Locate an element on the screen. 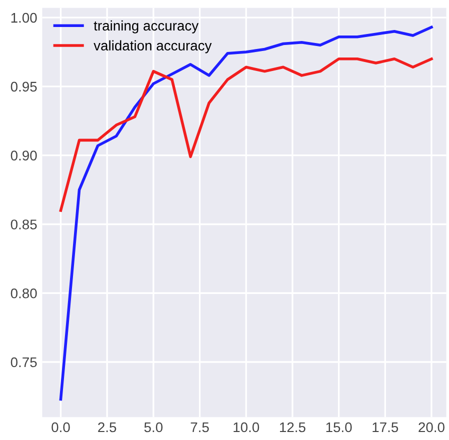  x-tick-label: 15.0 is located at coordinates (339, 427).